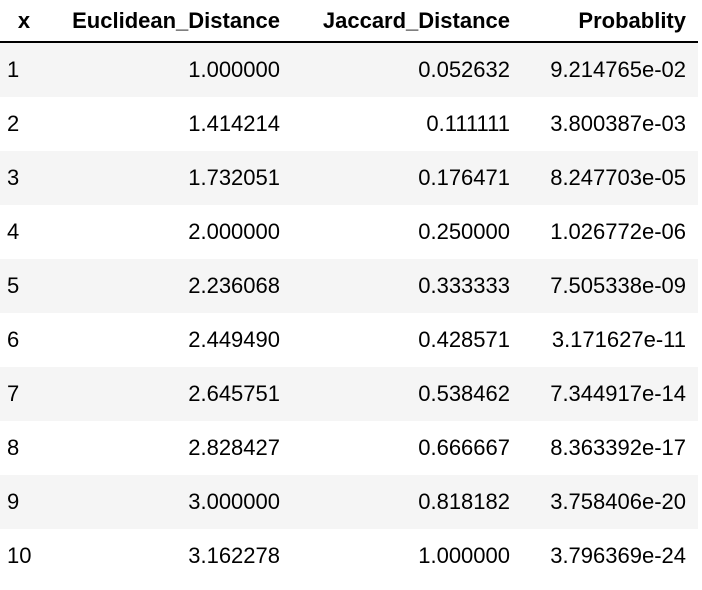 The image size is (702, 590). Describe the element at coordinates (170, 394) in the screenshot. I see `cell-euclidean-distance: 2.645751` at that location.